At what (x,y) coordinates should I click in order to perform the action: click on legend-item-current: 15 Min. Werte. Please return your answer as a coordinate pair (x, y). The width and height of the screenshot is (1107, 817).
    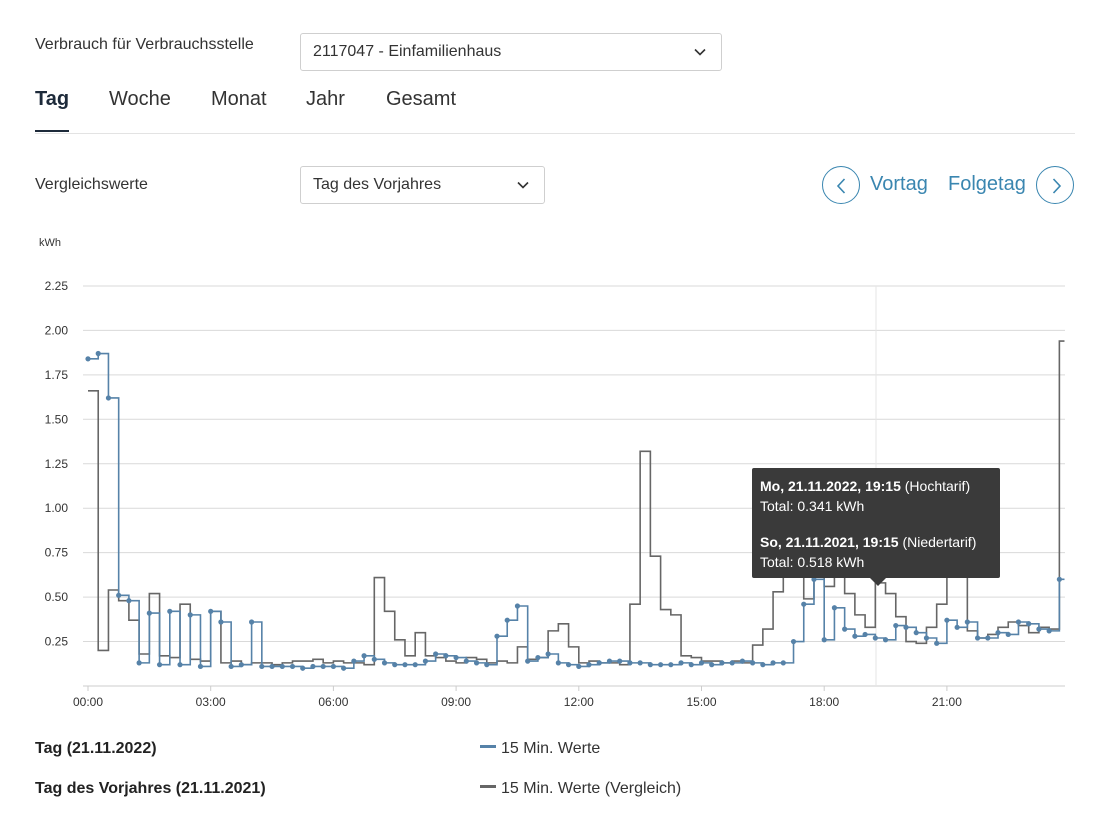
    Looking at the image, I should click on (540, 749).